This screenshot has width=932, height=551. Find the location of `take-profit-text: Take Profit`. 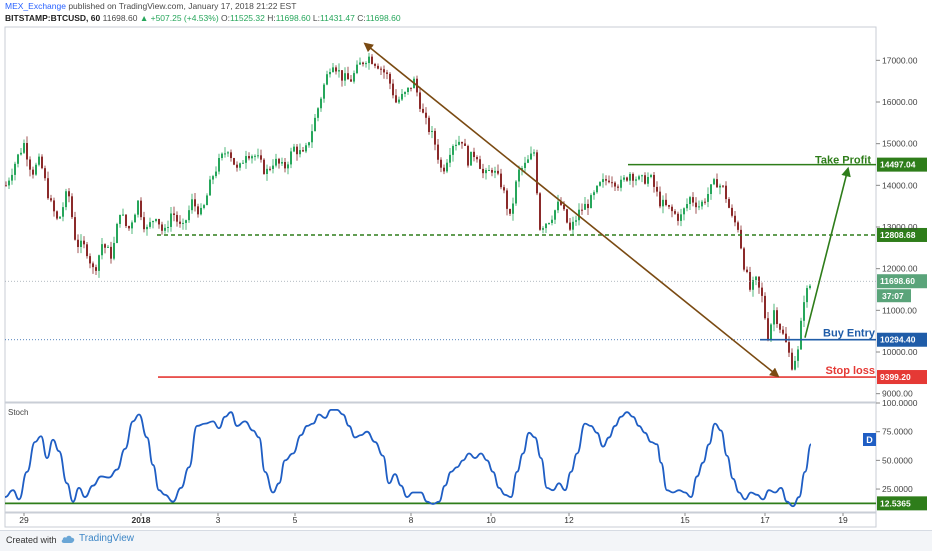

take-profit-text: Take Profit is located at coordinates (843, 161).